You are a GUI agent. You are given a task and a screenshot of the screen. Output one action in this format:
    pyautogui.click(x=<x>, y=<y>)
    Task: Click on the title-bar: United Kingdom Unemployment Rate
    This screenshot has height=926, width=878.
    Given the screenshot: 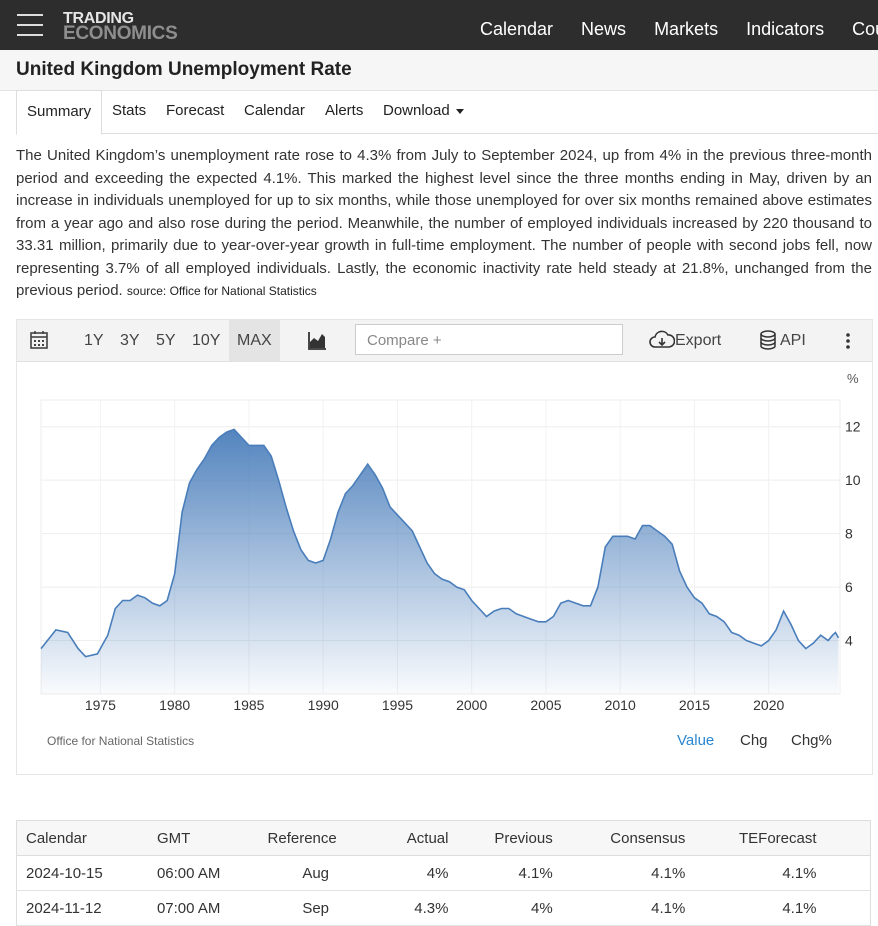 What is the action you would take?
    pyautogui.click(x=439, y=70)
    